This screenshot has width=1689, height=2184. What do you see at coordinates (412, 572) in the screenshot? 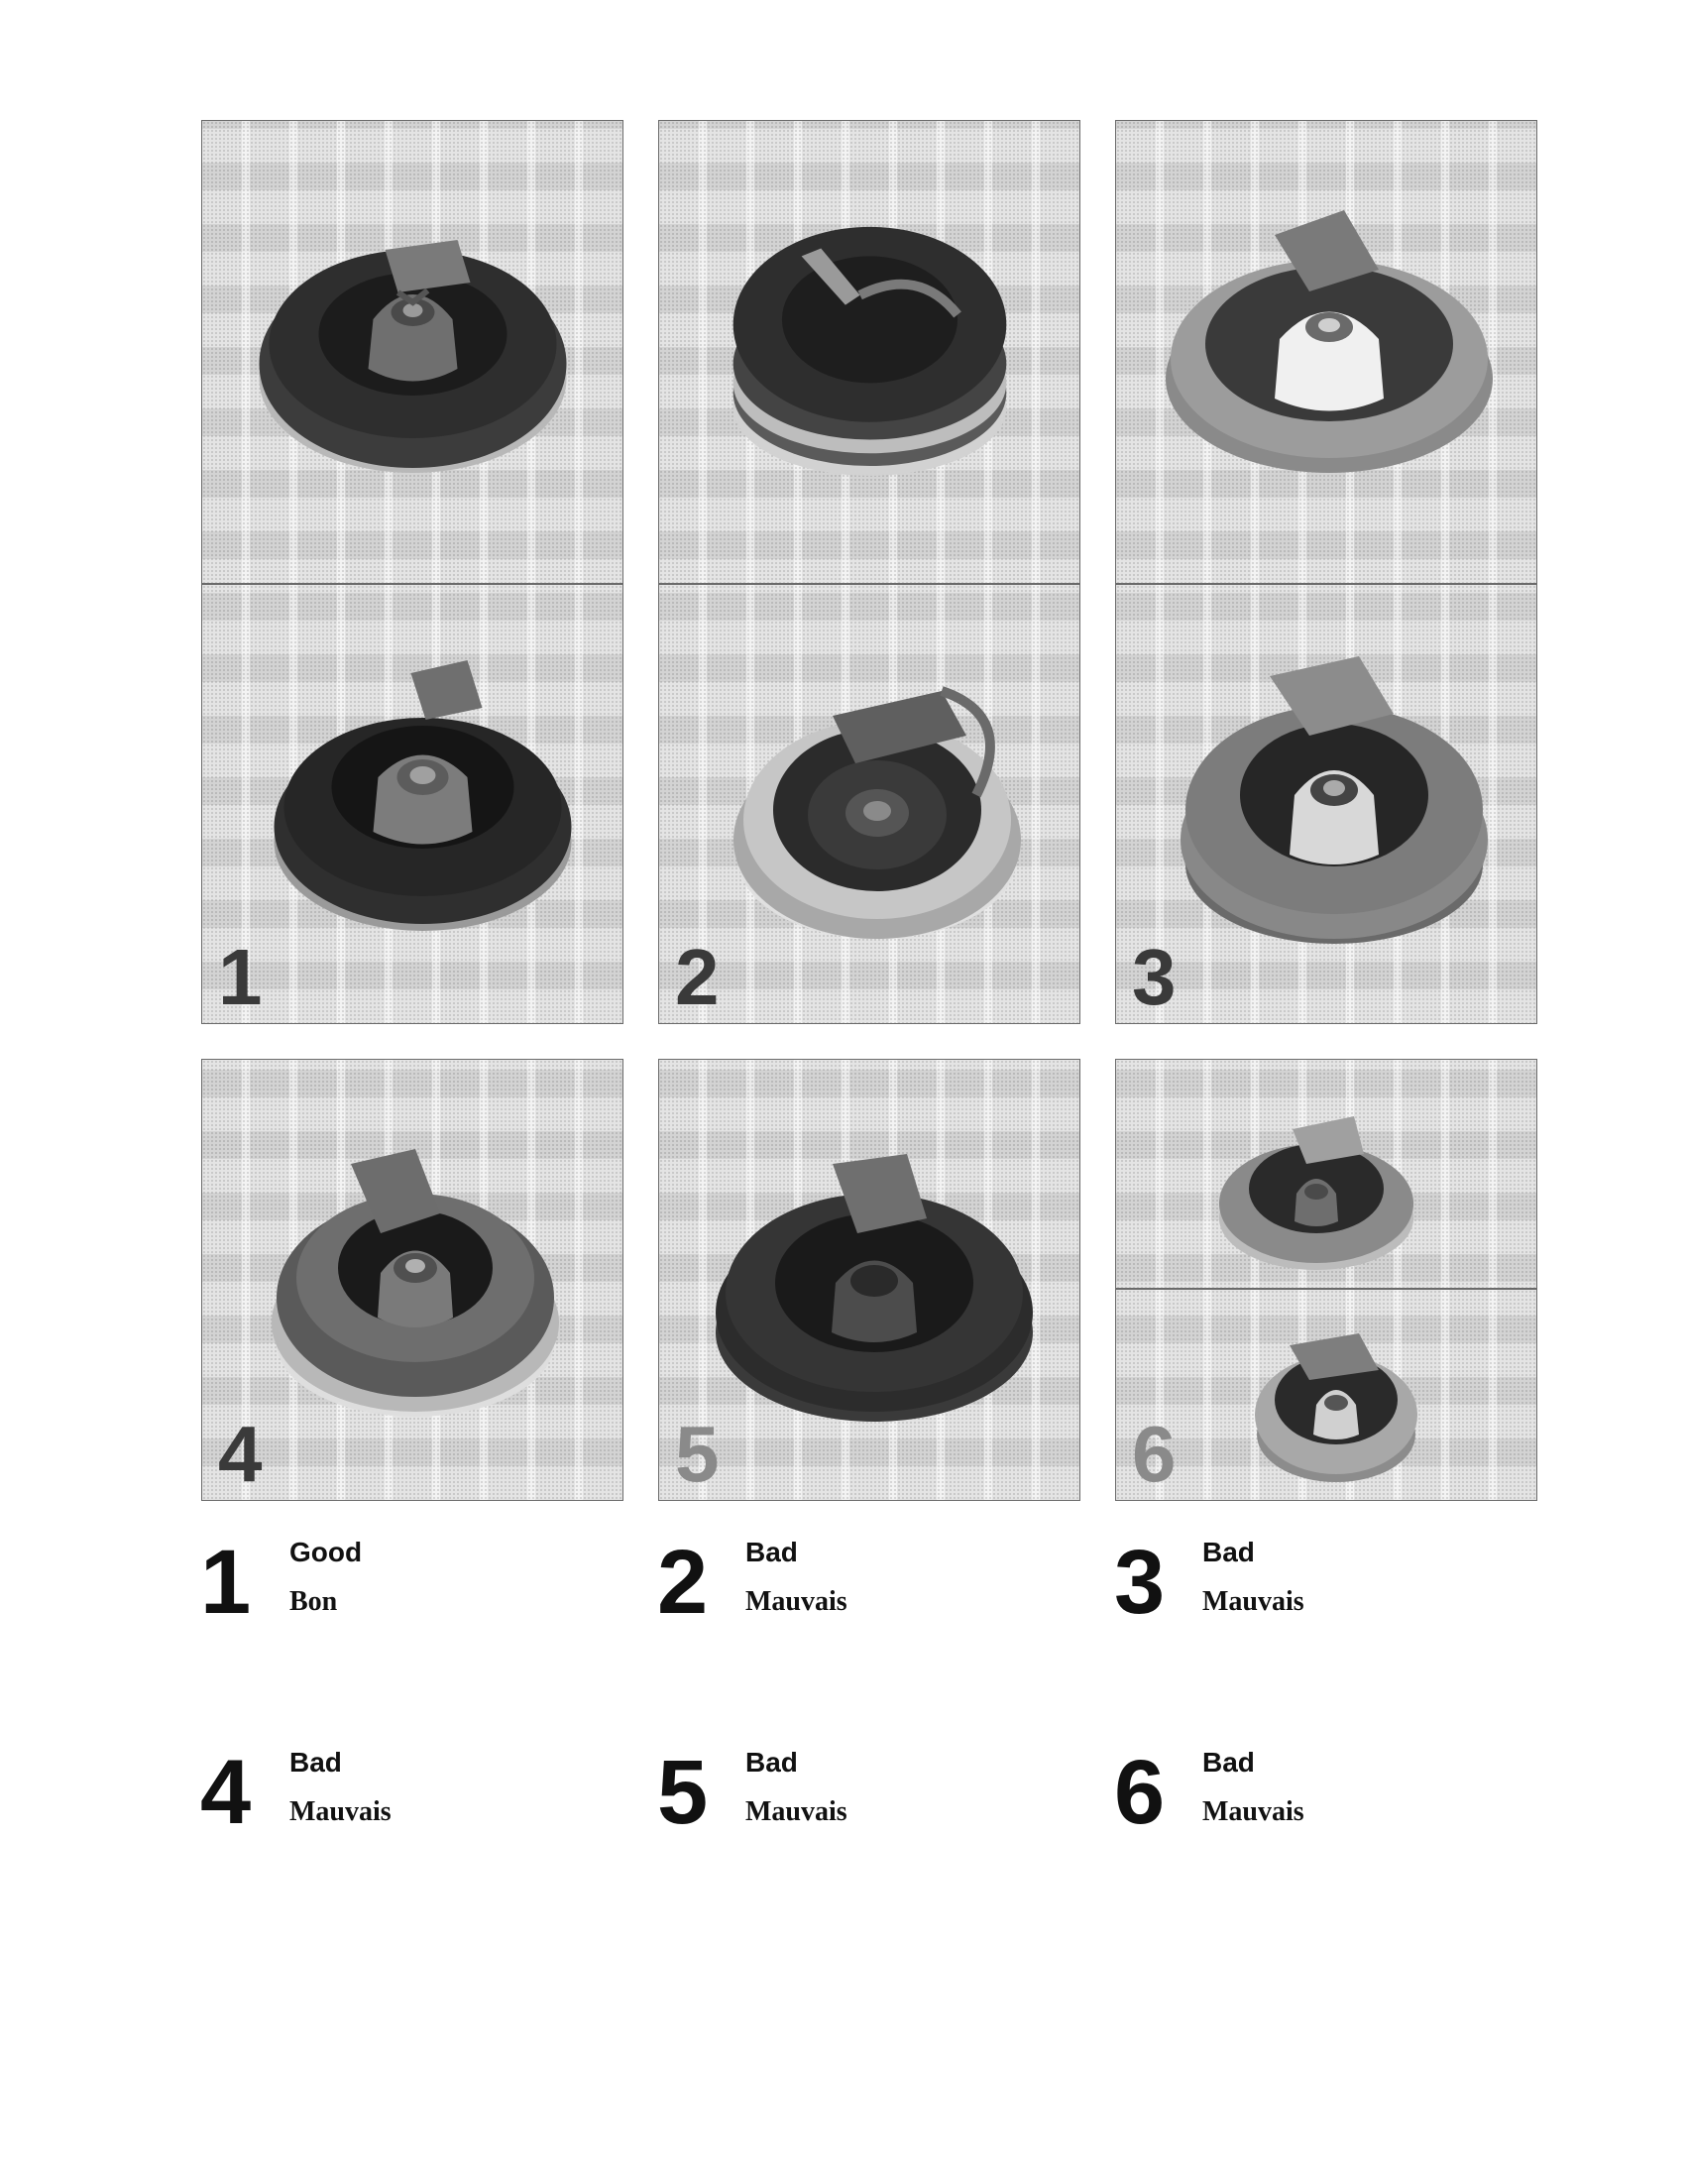
I see `photo-panel-1: 1` at bounding box center [412, 572].